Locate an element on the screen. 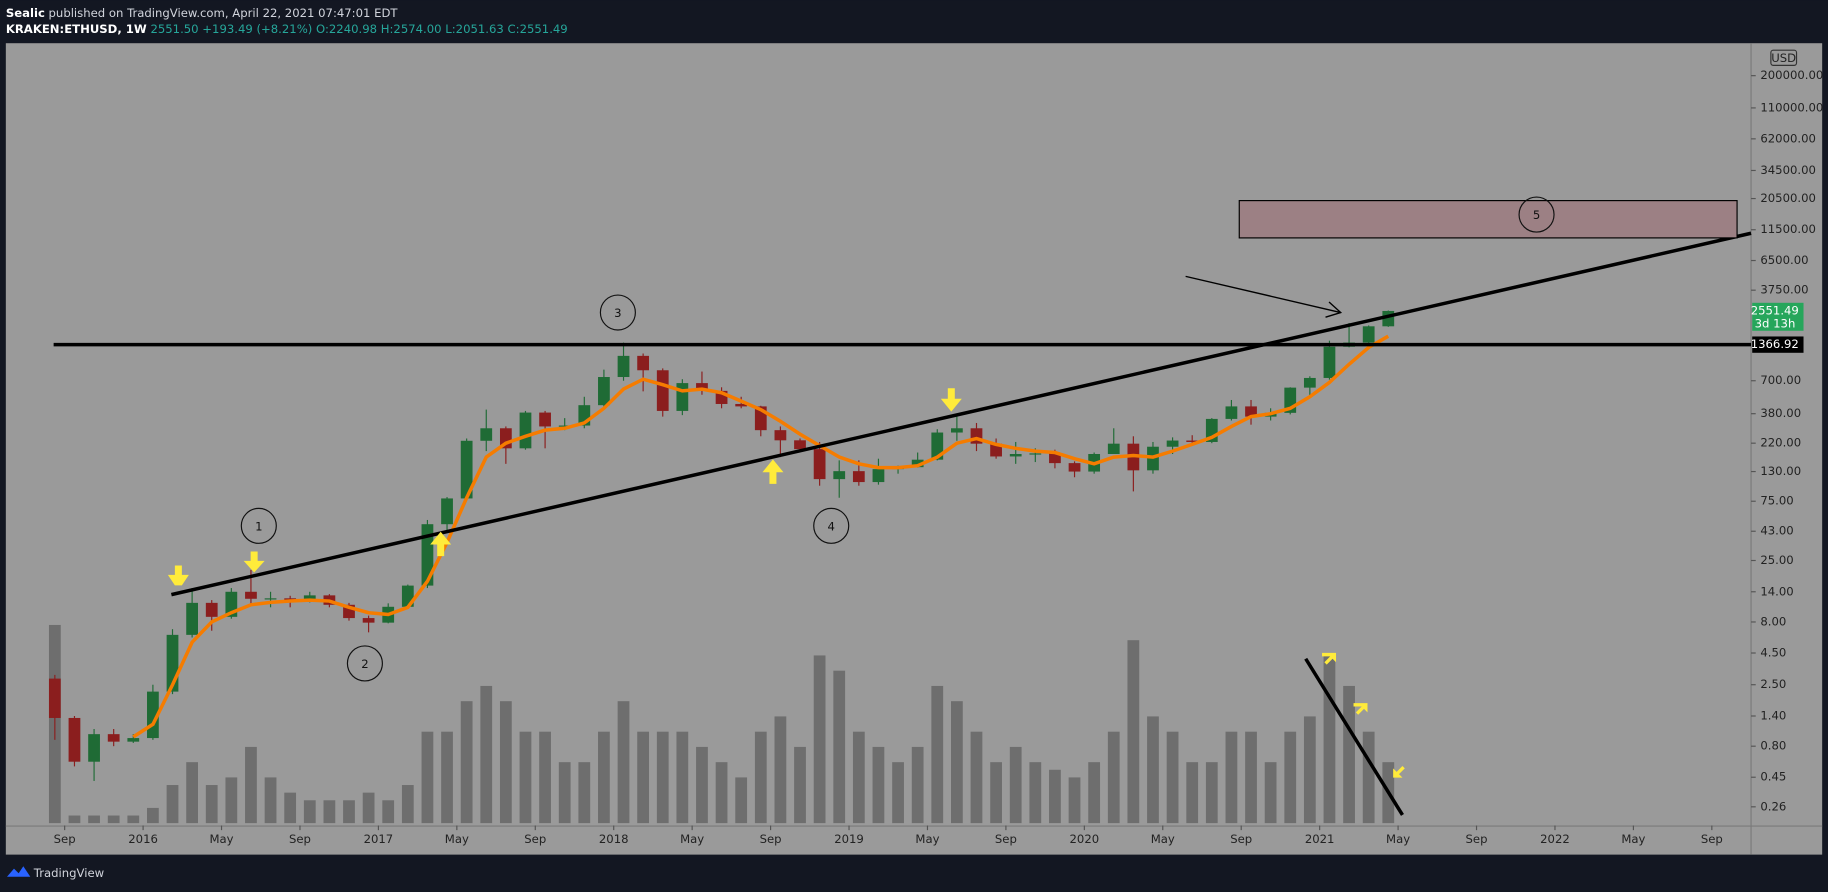 The height and width of the screenshot is (892, 1828). y-tick-label: 62000.00 is located at coordinates (1788, 138).